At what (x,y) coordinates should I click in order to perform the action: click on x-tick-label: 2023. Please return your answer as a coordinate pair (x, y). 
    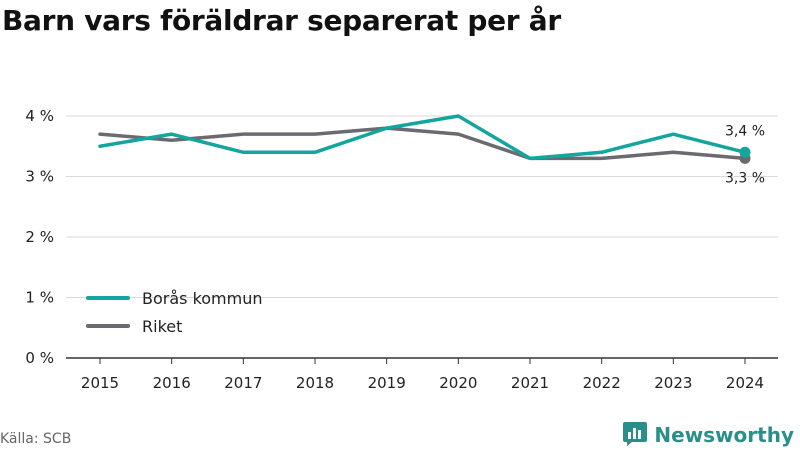
    Looking at the image, I should click on (673, 383).